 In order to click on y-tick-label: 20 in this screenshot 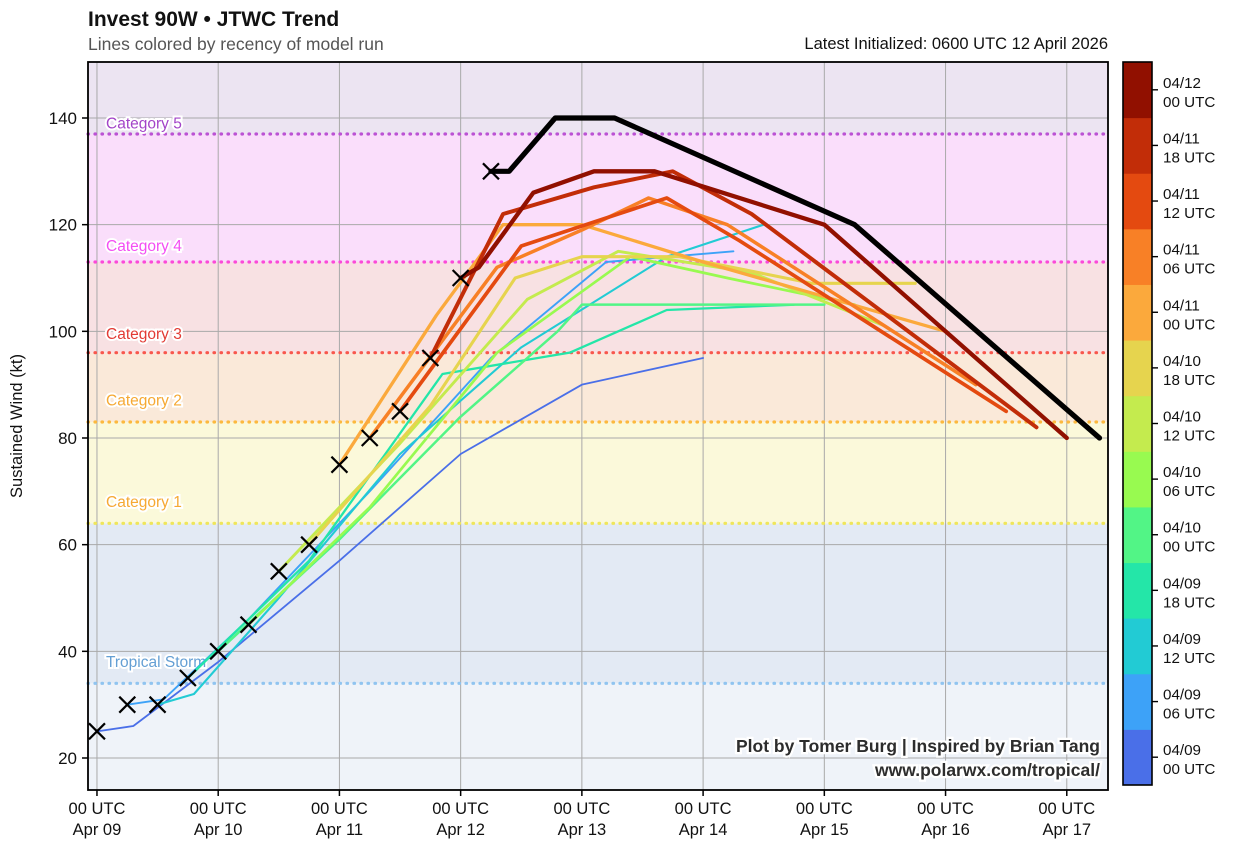, I will do `click(67, 758)`.